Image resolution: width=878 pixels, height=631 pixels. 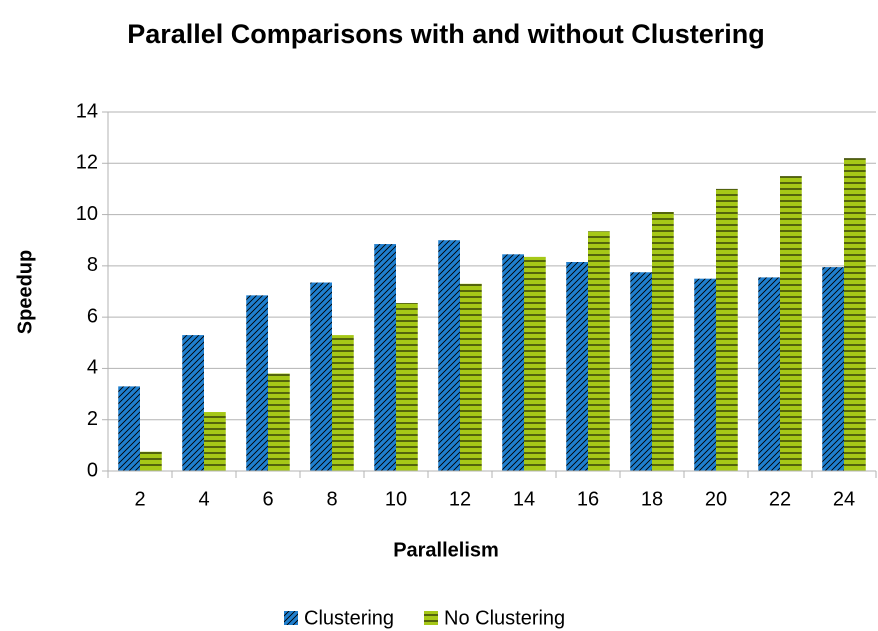 I want to click on x-tick-label: 22, so click(x=780, y=499).